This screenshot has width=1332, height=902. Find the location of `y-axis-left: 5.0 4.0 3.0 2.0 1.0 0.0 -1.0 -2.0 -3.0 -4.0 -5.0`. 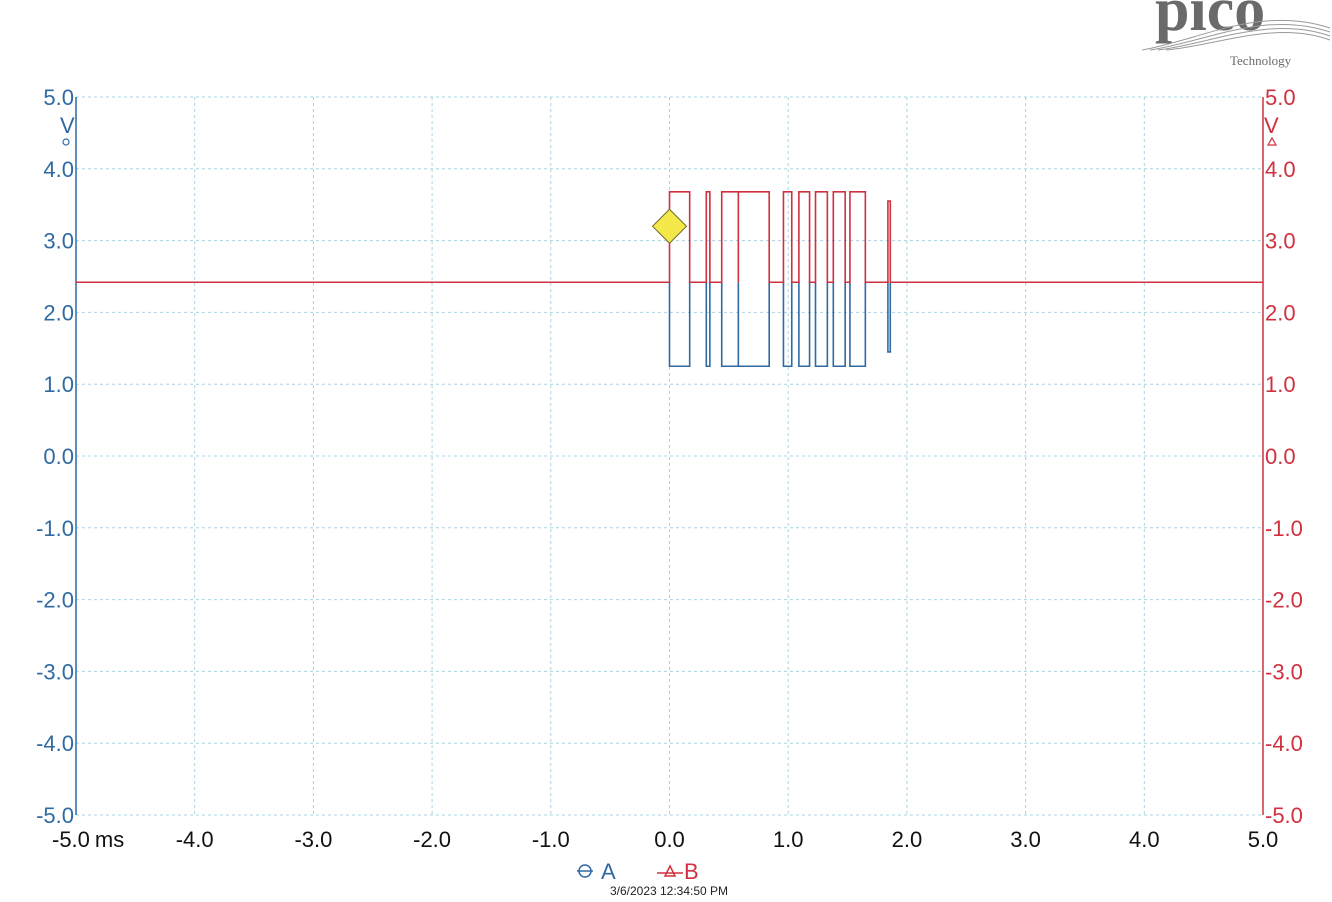

y-axis-left: 5.0 4.0 3.0 2.0 1.0 0.0 -1.0 -2.0 -3.0 -4.0 -5.0 is located at coordinates (55, 456).